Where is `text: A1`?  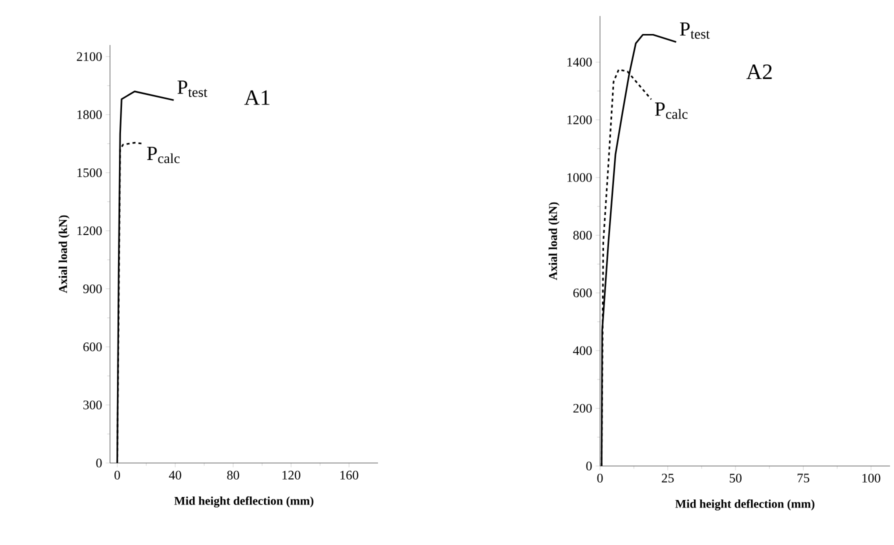 text: A1 is located at coordinates (257, 97).